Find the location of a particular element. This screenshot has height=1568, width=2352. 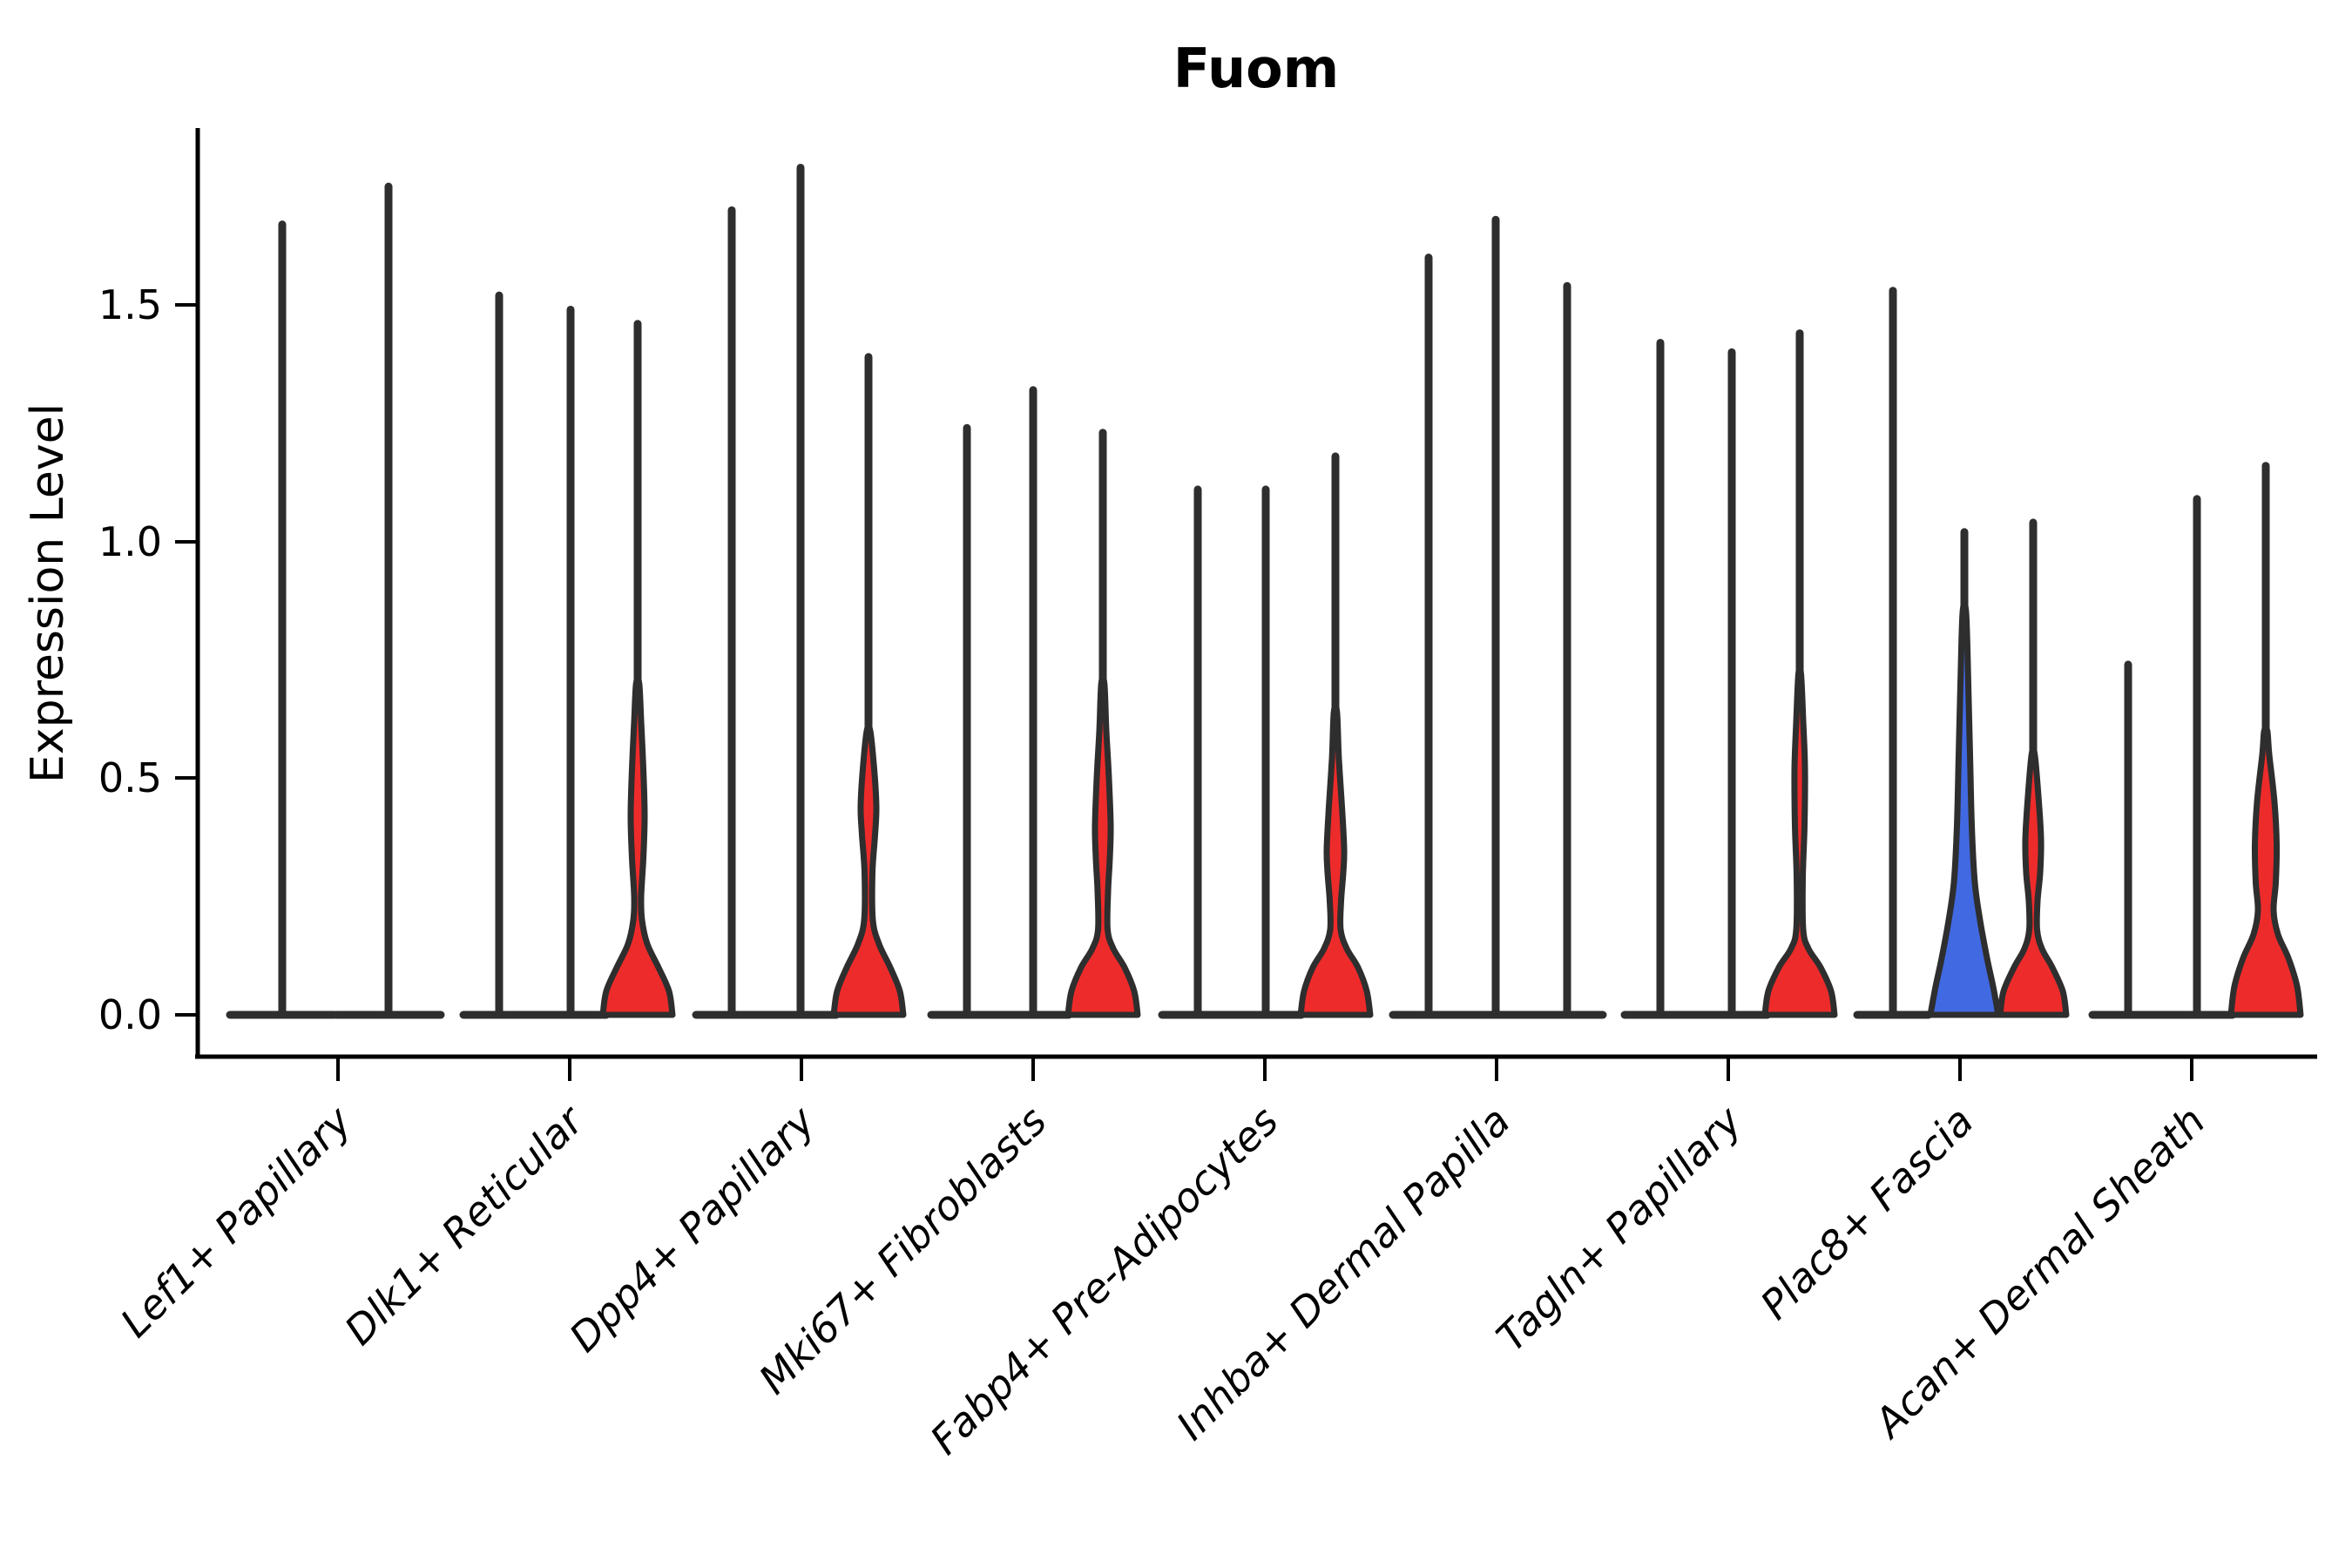

plot-title: Fuom is located at coordinates (1256, 68).